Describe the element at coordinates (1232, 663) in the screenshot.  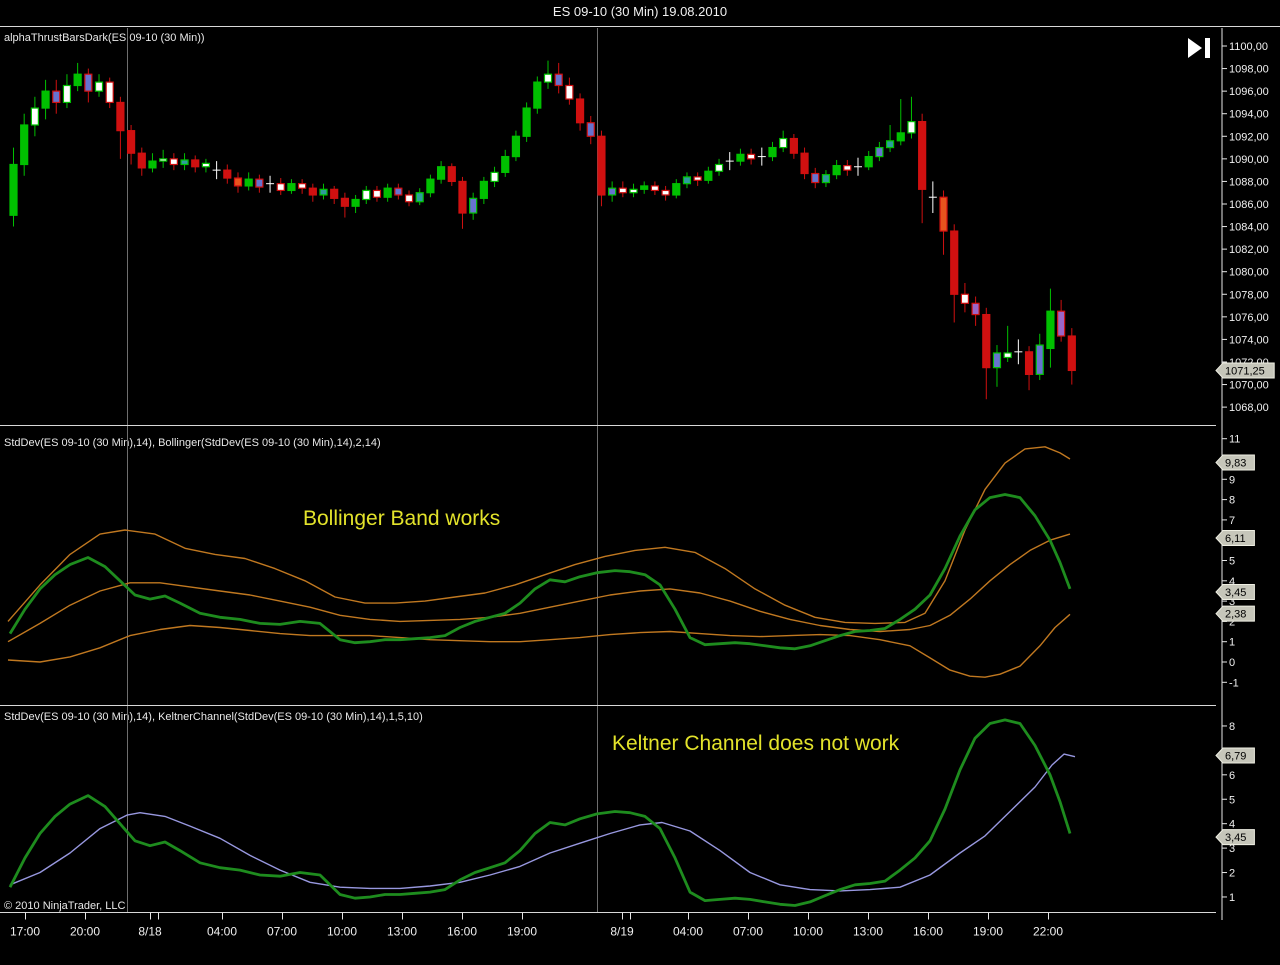
I see `bollinger-axis-label: 0` at that location.